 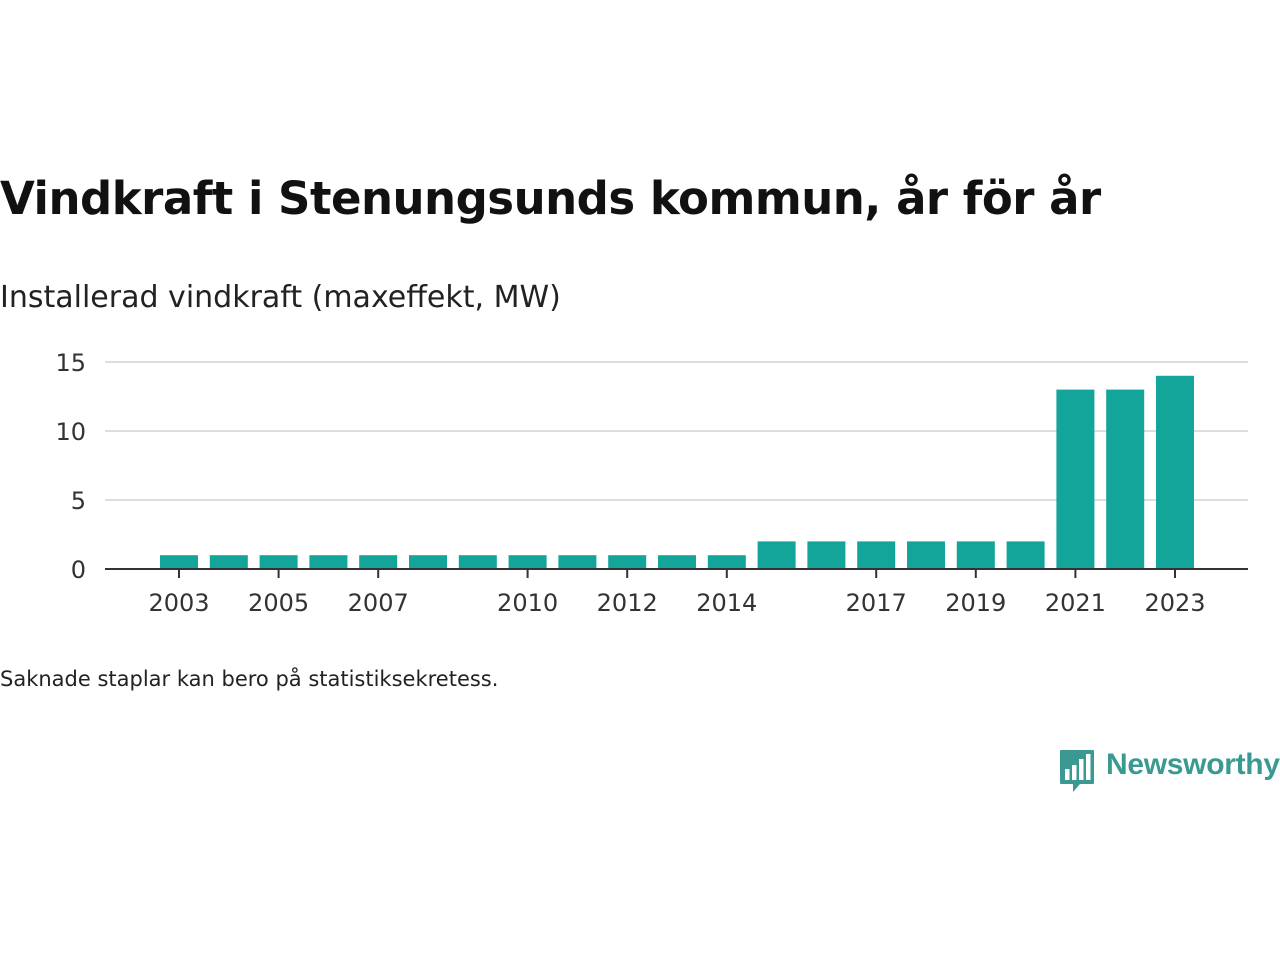 I want to click on bar-2010, so click(x=527, y=562).